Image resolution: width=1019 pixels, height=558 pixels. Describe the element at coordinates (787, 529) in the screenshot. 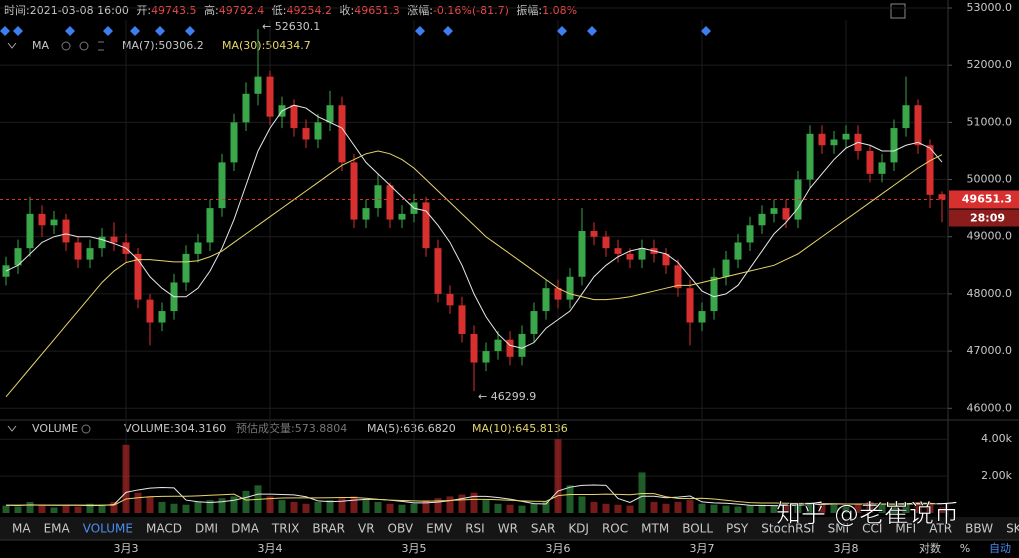

I see `indicator-tab: StochRSI` at that location.